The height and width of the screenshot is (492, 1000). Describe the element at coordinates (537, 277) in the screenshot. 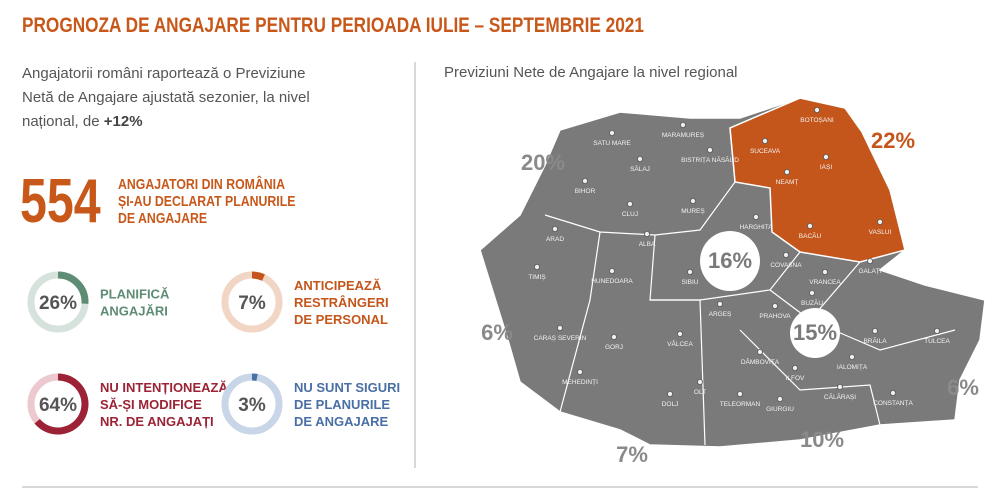

I see `county-label: TIMIȘ` at that location.